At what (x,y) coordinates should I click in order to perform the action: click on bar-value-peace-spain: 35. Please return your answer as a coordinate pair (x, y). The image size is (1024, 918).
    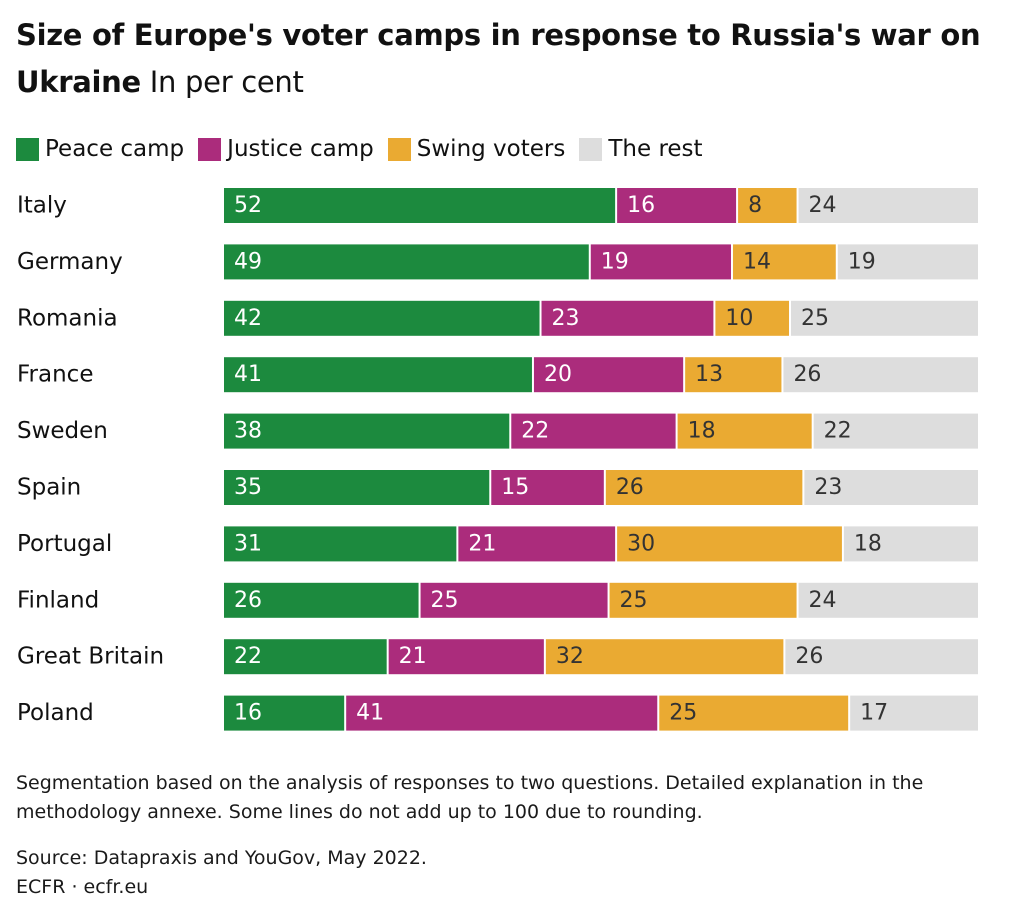
    Looking at the image, I should click on (248, 487).